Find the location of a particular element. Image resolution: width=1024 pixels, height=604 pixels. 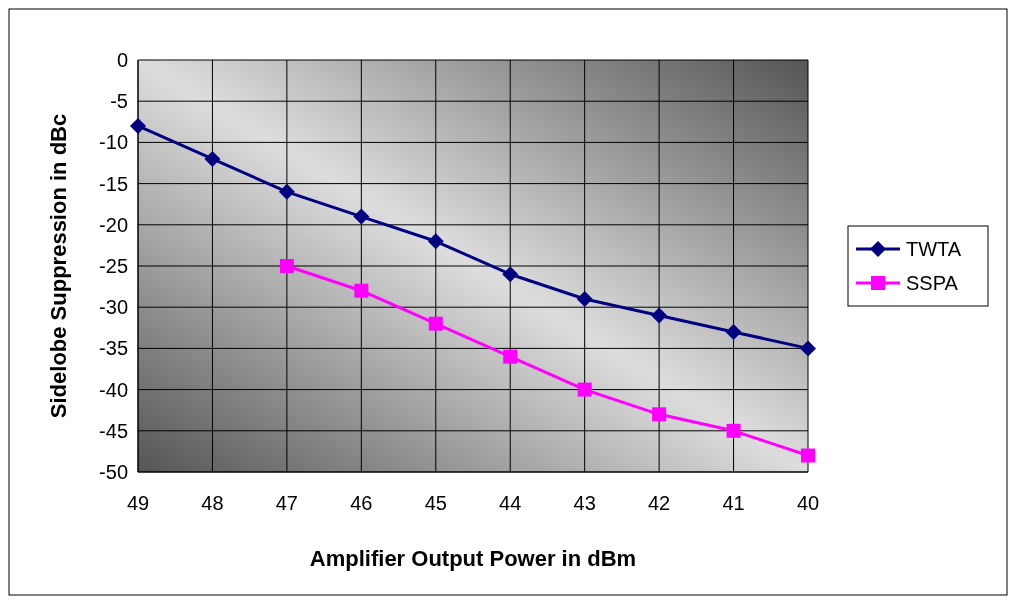

y-axis-title: Sidelobe Suppression in dBc is located at coordinates (58, 266).